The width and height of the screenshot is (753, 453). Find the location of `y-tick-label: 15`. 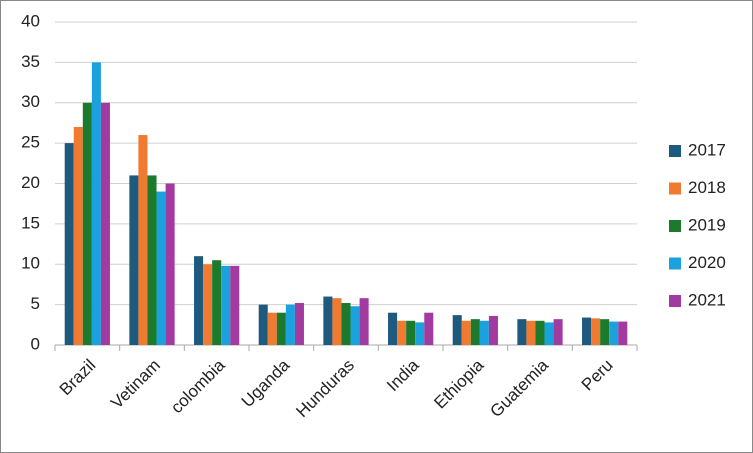

y-tick-label: 15 is located at coordinates (30, 222).